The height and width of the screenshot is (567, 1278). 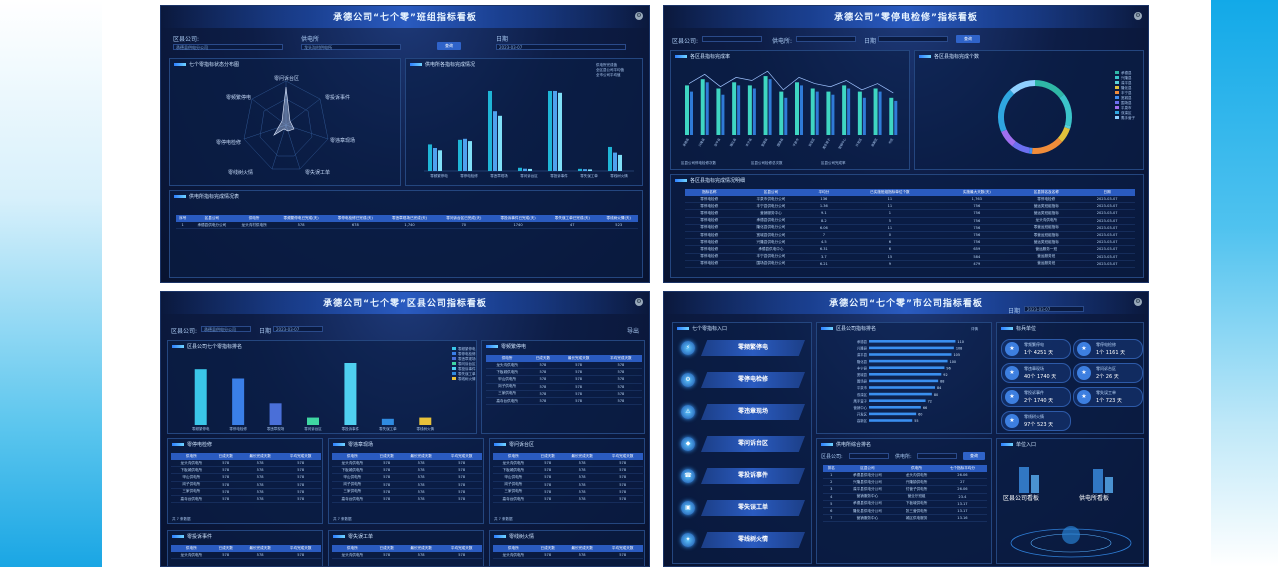 I want to click on table-row: 零停电检修 丰宁县供电分公司 3.7 15 584 营运服务班 2023-03-07, so click(x=910, y=257).